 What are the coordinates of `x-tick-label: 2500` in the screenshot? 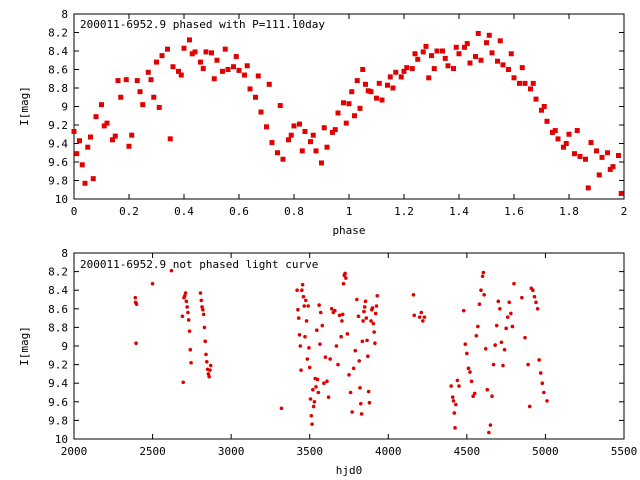 It's located at (152, 451).